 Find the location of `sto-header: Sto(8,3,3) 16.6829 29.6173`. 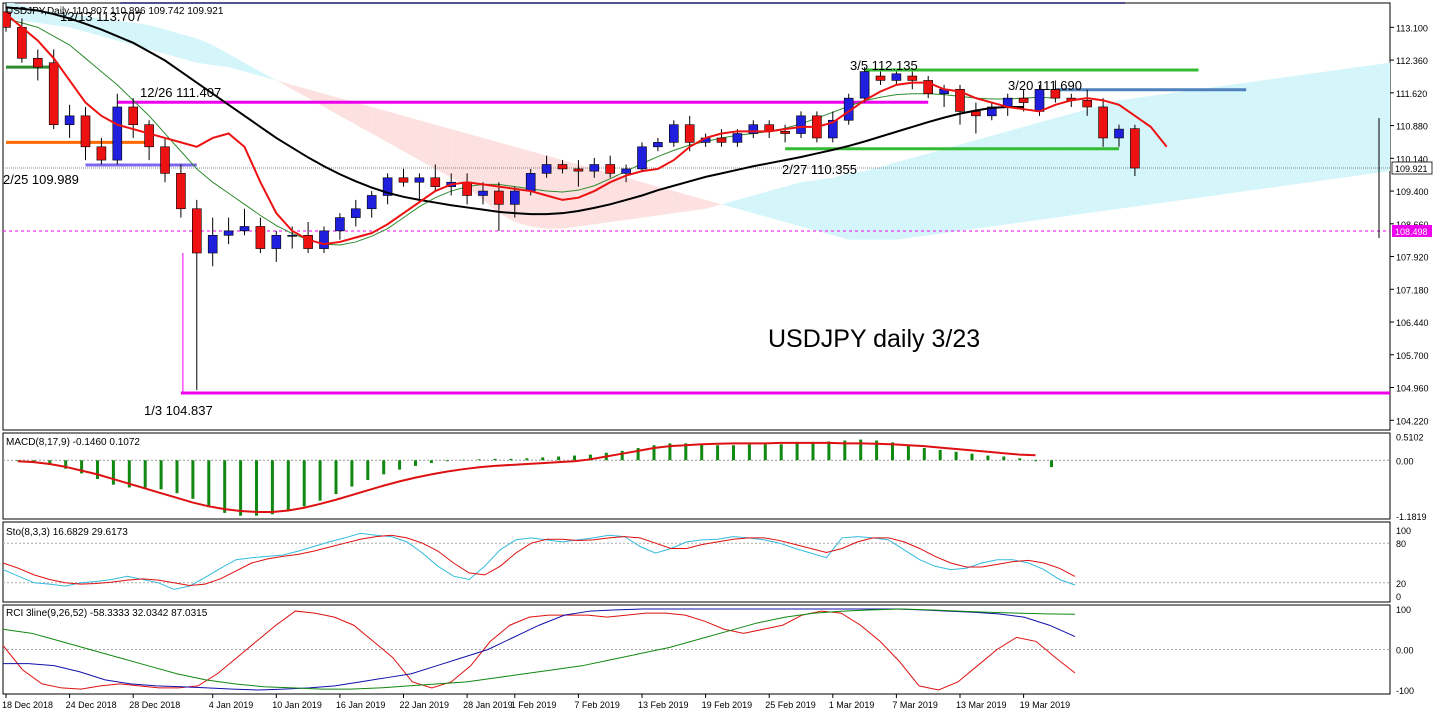

sto-header: Sto(8,3,3) 16.6829 29.6173 is located at coordinates (67, 532).